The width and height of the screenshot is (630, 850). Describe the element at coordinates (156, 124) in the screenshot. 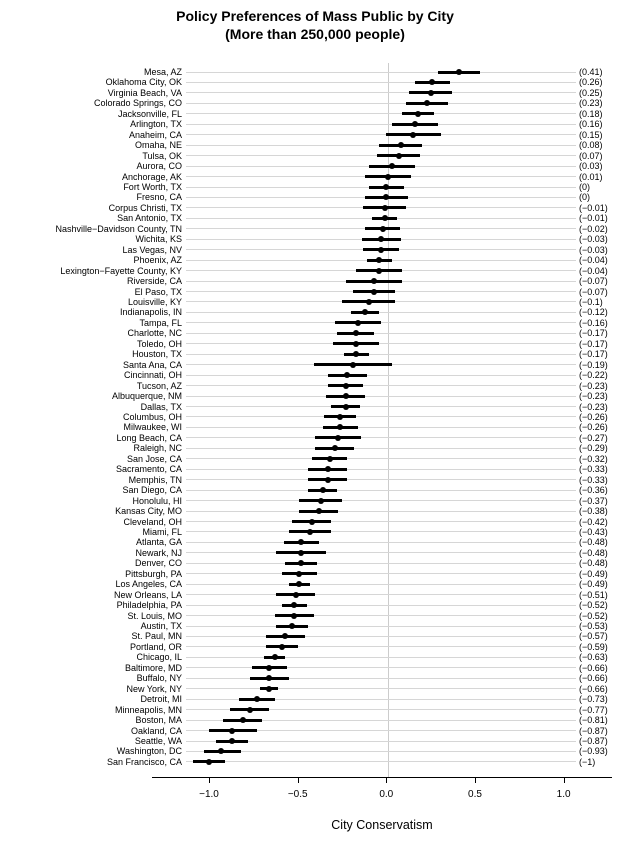

I see `city-label: Arlington, TX` at that location.